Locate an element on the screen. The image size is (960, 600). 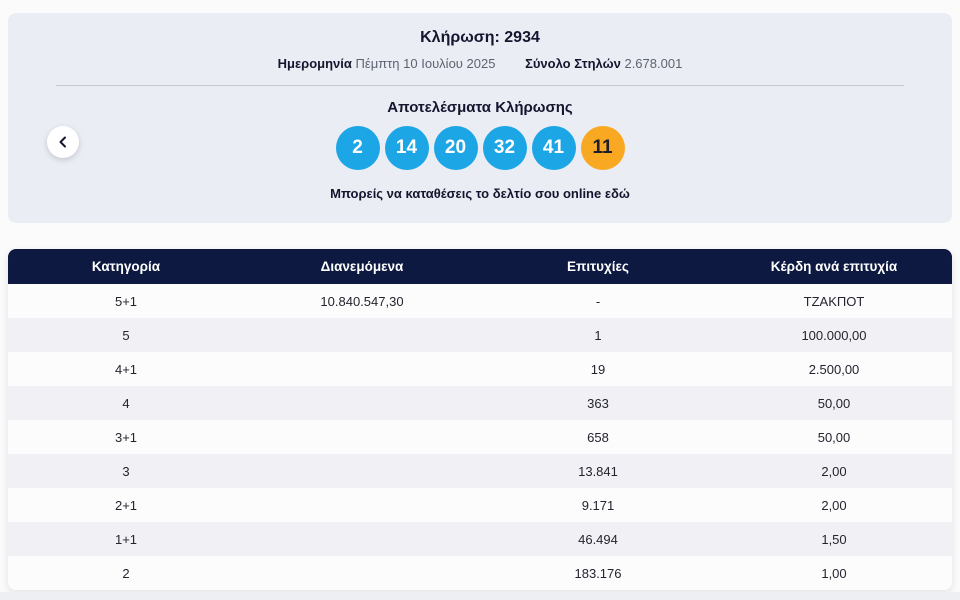
draw-number: 2934 is located at coordinates (522, 37).